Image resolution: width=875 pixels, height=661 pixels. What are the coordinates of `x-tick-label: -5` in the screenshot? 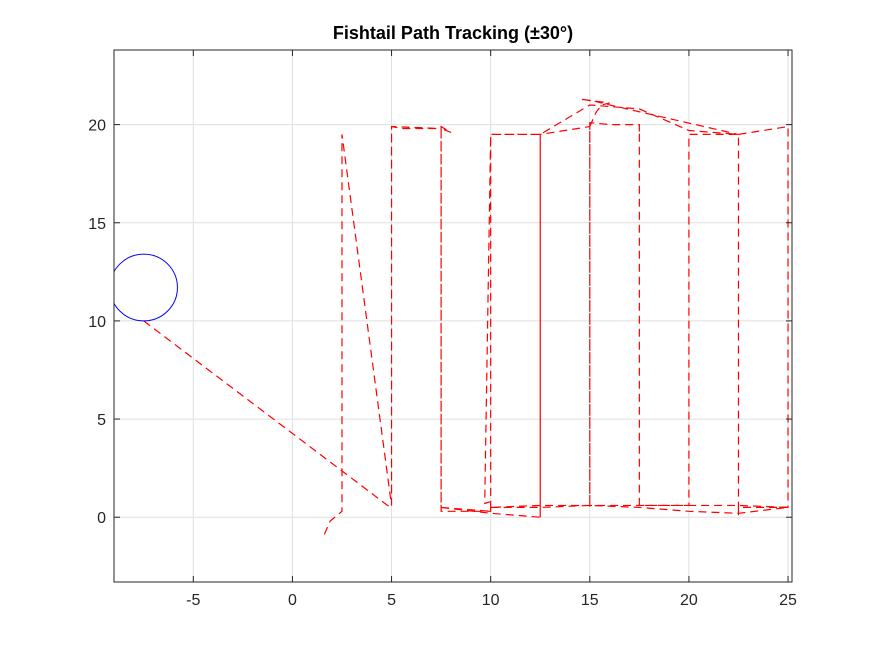 It's located at (193, 600).